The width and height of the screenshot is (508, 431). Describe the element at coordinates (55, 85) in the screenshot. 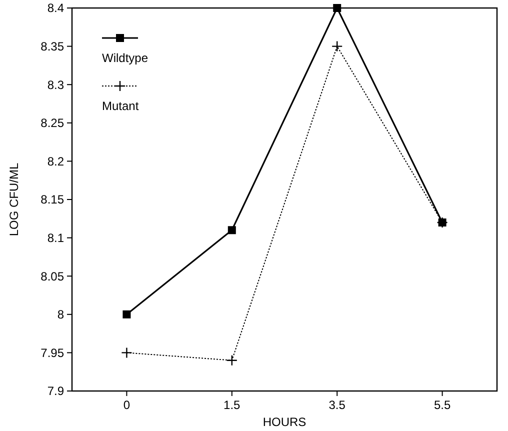

I see `y-tick-label: 8.3` at that location.